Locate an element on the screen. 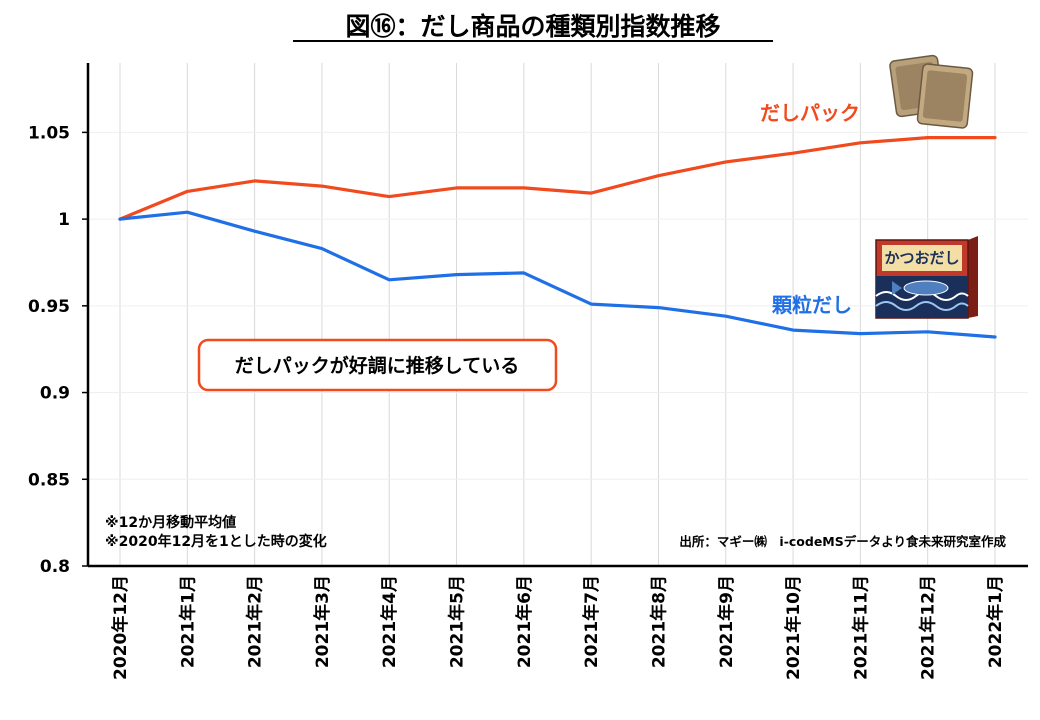 This screenshot has height=720, width=1040. x-tick-label: 2021年12月 is located at coordinates (928, 627).